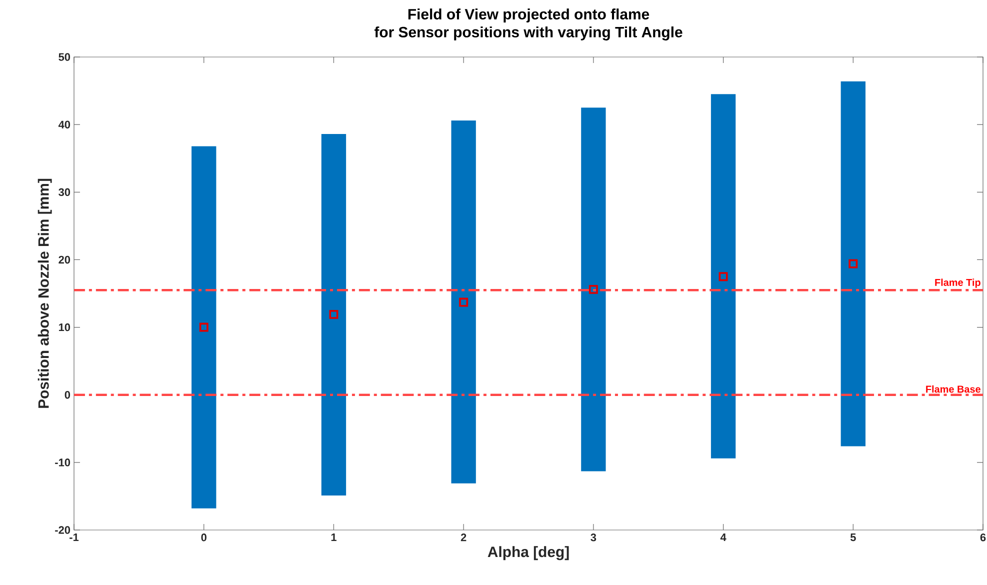 This screenshot has height=585, width=987. Describe the element at coordinates (64, 124) in the screenshot. I see `y-tick-label: 40` at that location.